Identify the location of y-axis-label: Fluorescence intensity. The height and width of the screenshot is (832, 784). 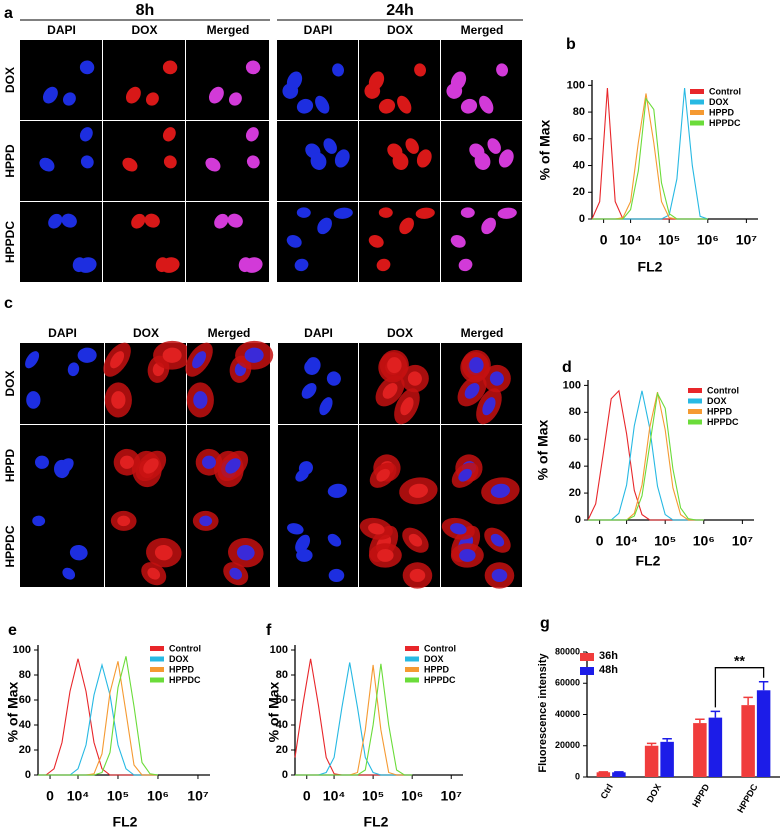
(543, 713).